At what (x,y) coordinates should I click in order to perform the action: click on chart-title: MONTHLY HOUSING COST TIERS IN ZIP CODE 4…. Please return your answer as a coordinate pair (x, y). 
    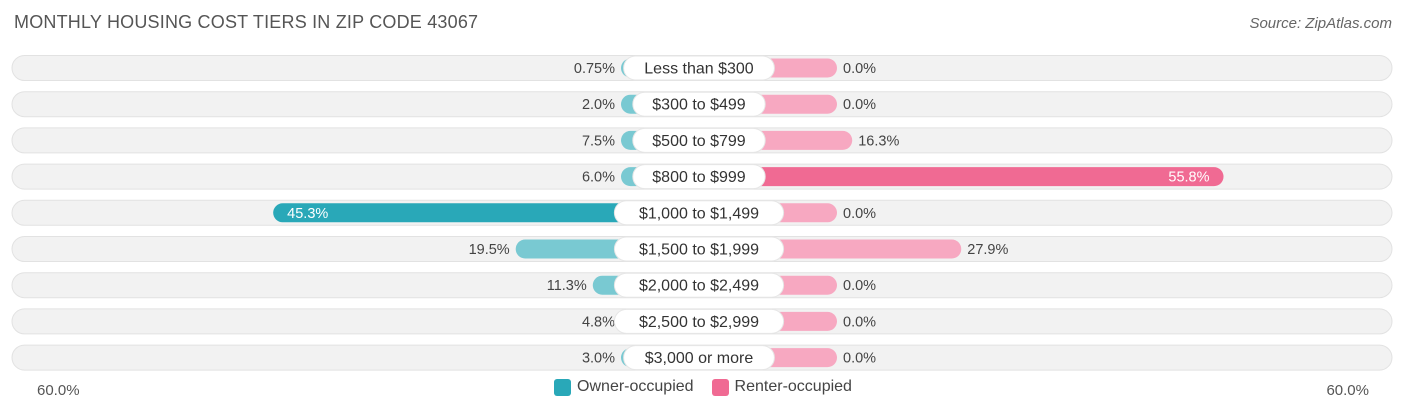
    Looking at the image, I should click on (246, 22).